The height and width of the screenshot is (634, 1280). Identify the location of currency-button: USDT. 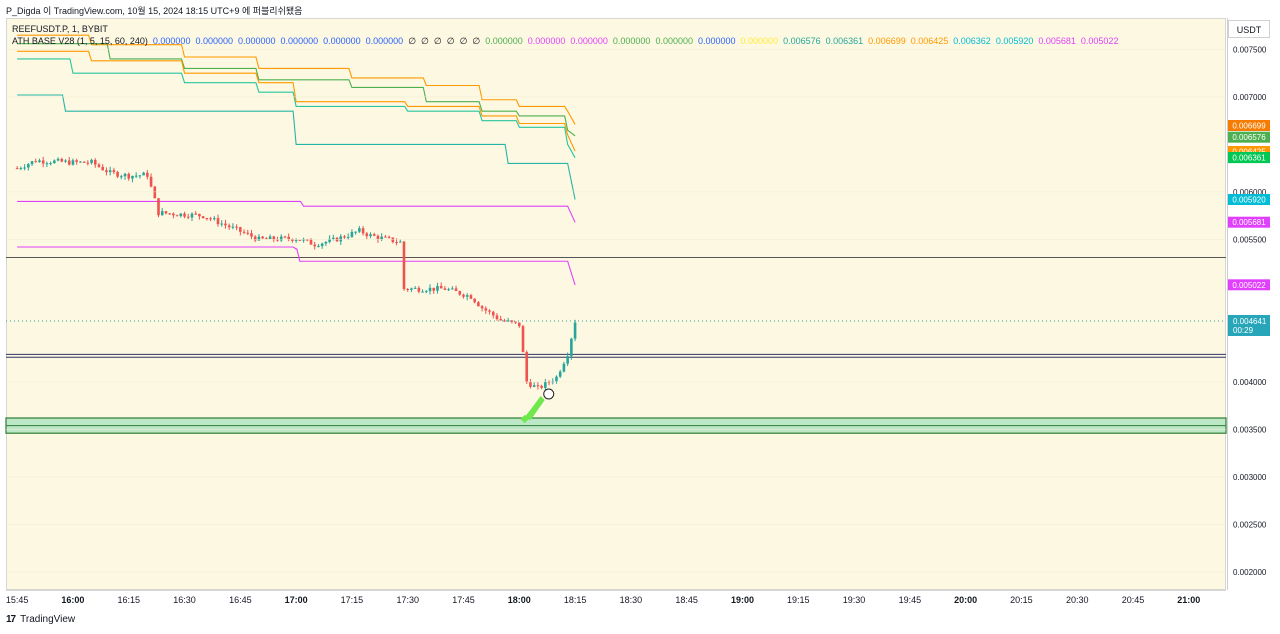
(1249, 29).